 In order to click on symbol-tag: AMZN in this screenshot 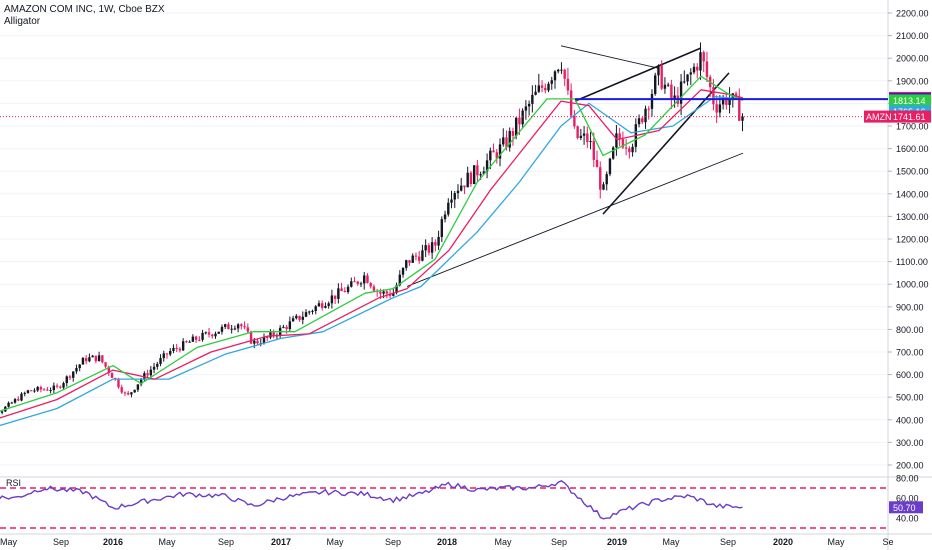, I will do `click(879, 117)`.